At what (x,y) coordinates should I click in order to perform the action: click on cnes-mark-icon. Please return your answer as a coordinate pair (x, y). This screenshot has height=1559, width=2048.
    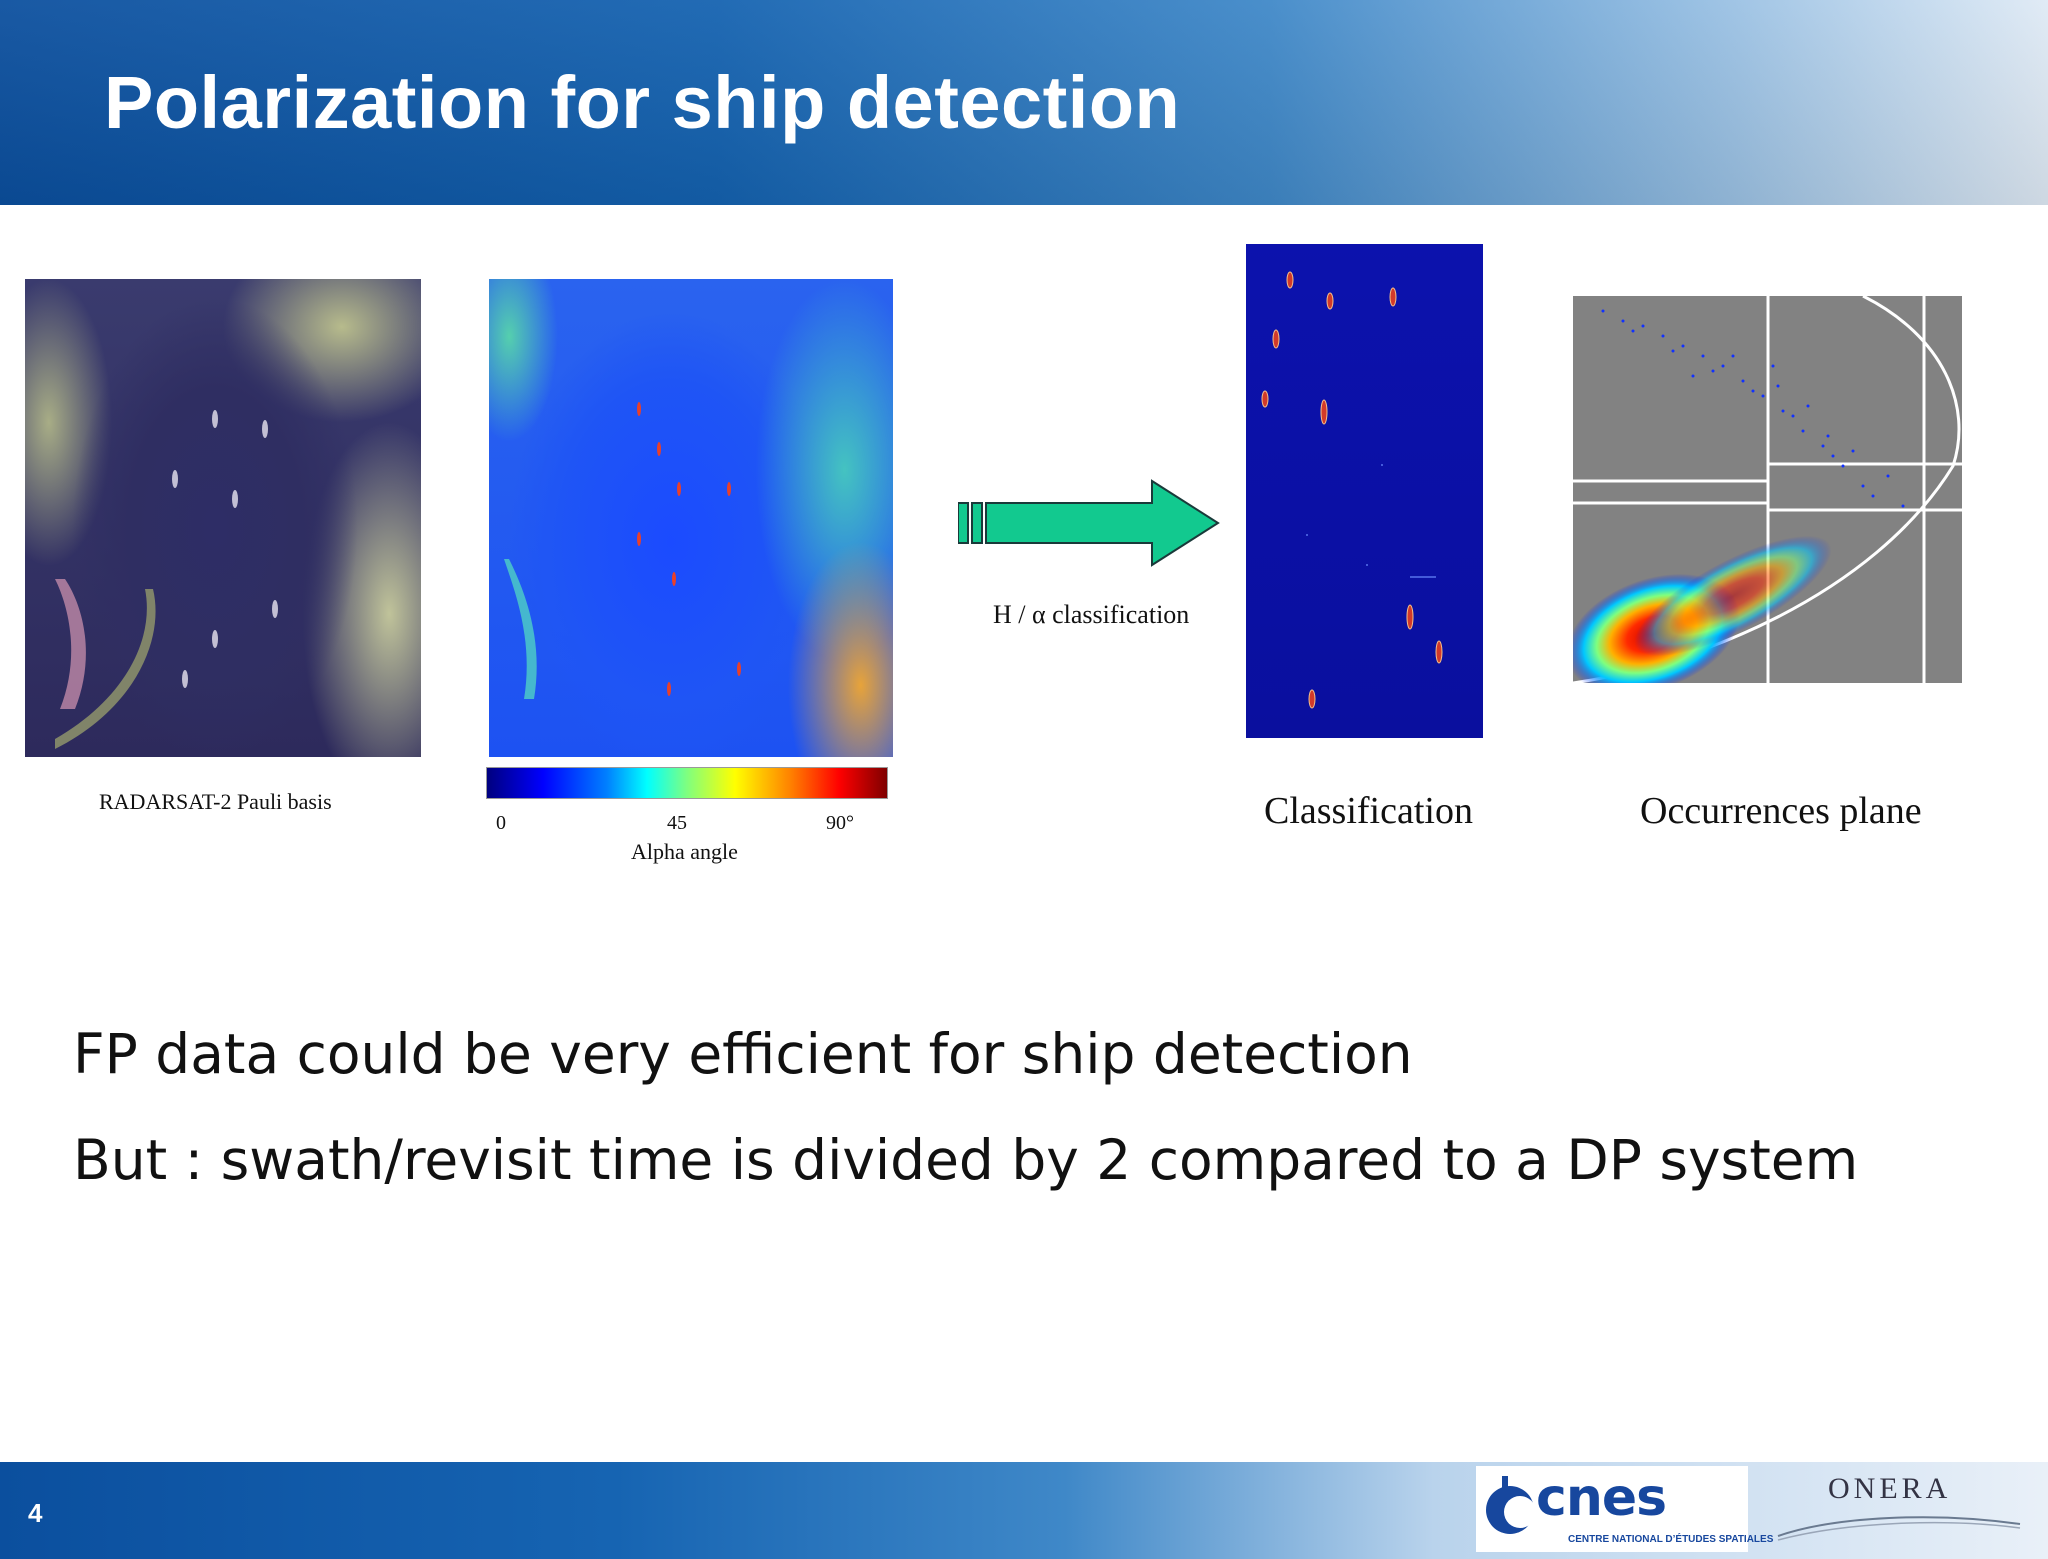
    Looking at the image, I should click on (1511, 1505).